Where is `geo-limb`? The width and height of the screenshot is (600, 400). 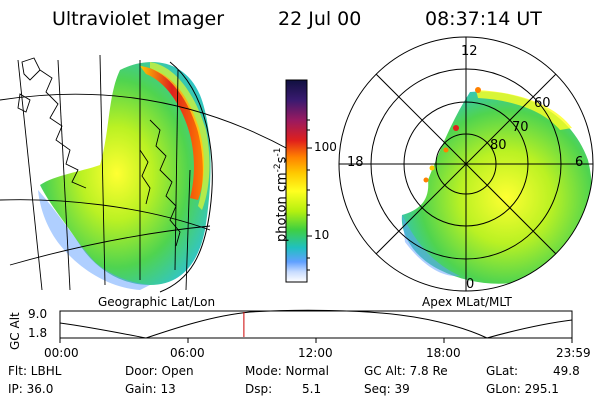
geo-limb is located at coordinates (186, 177).